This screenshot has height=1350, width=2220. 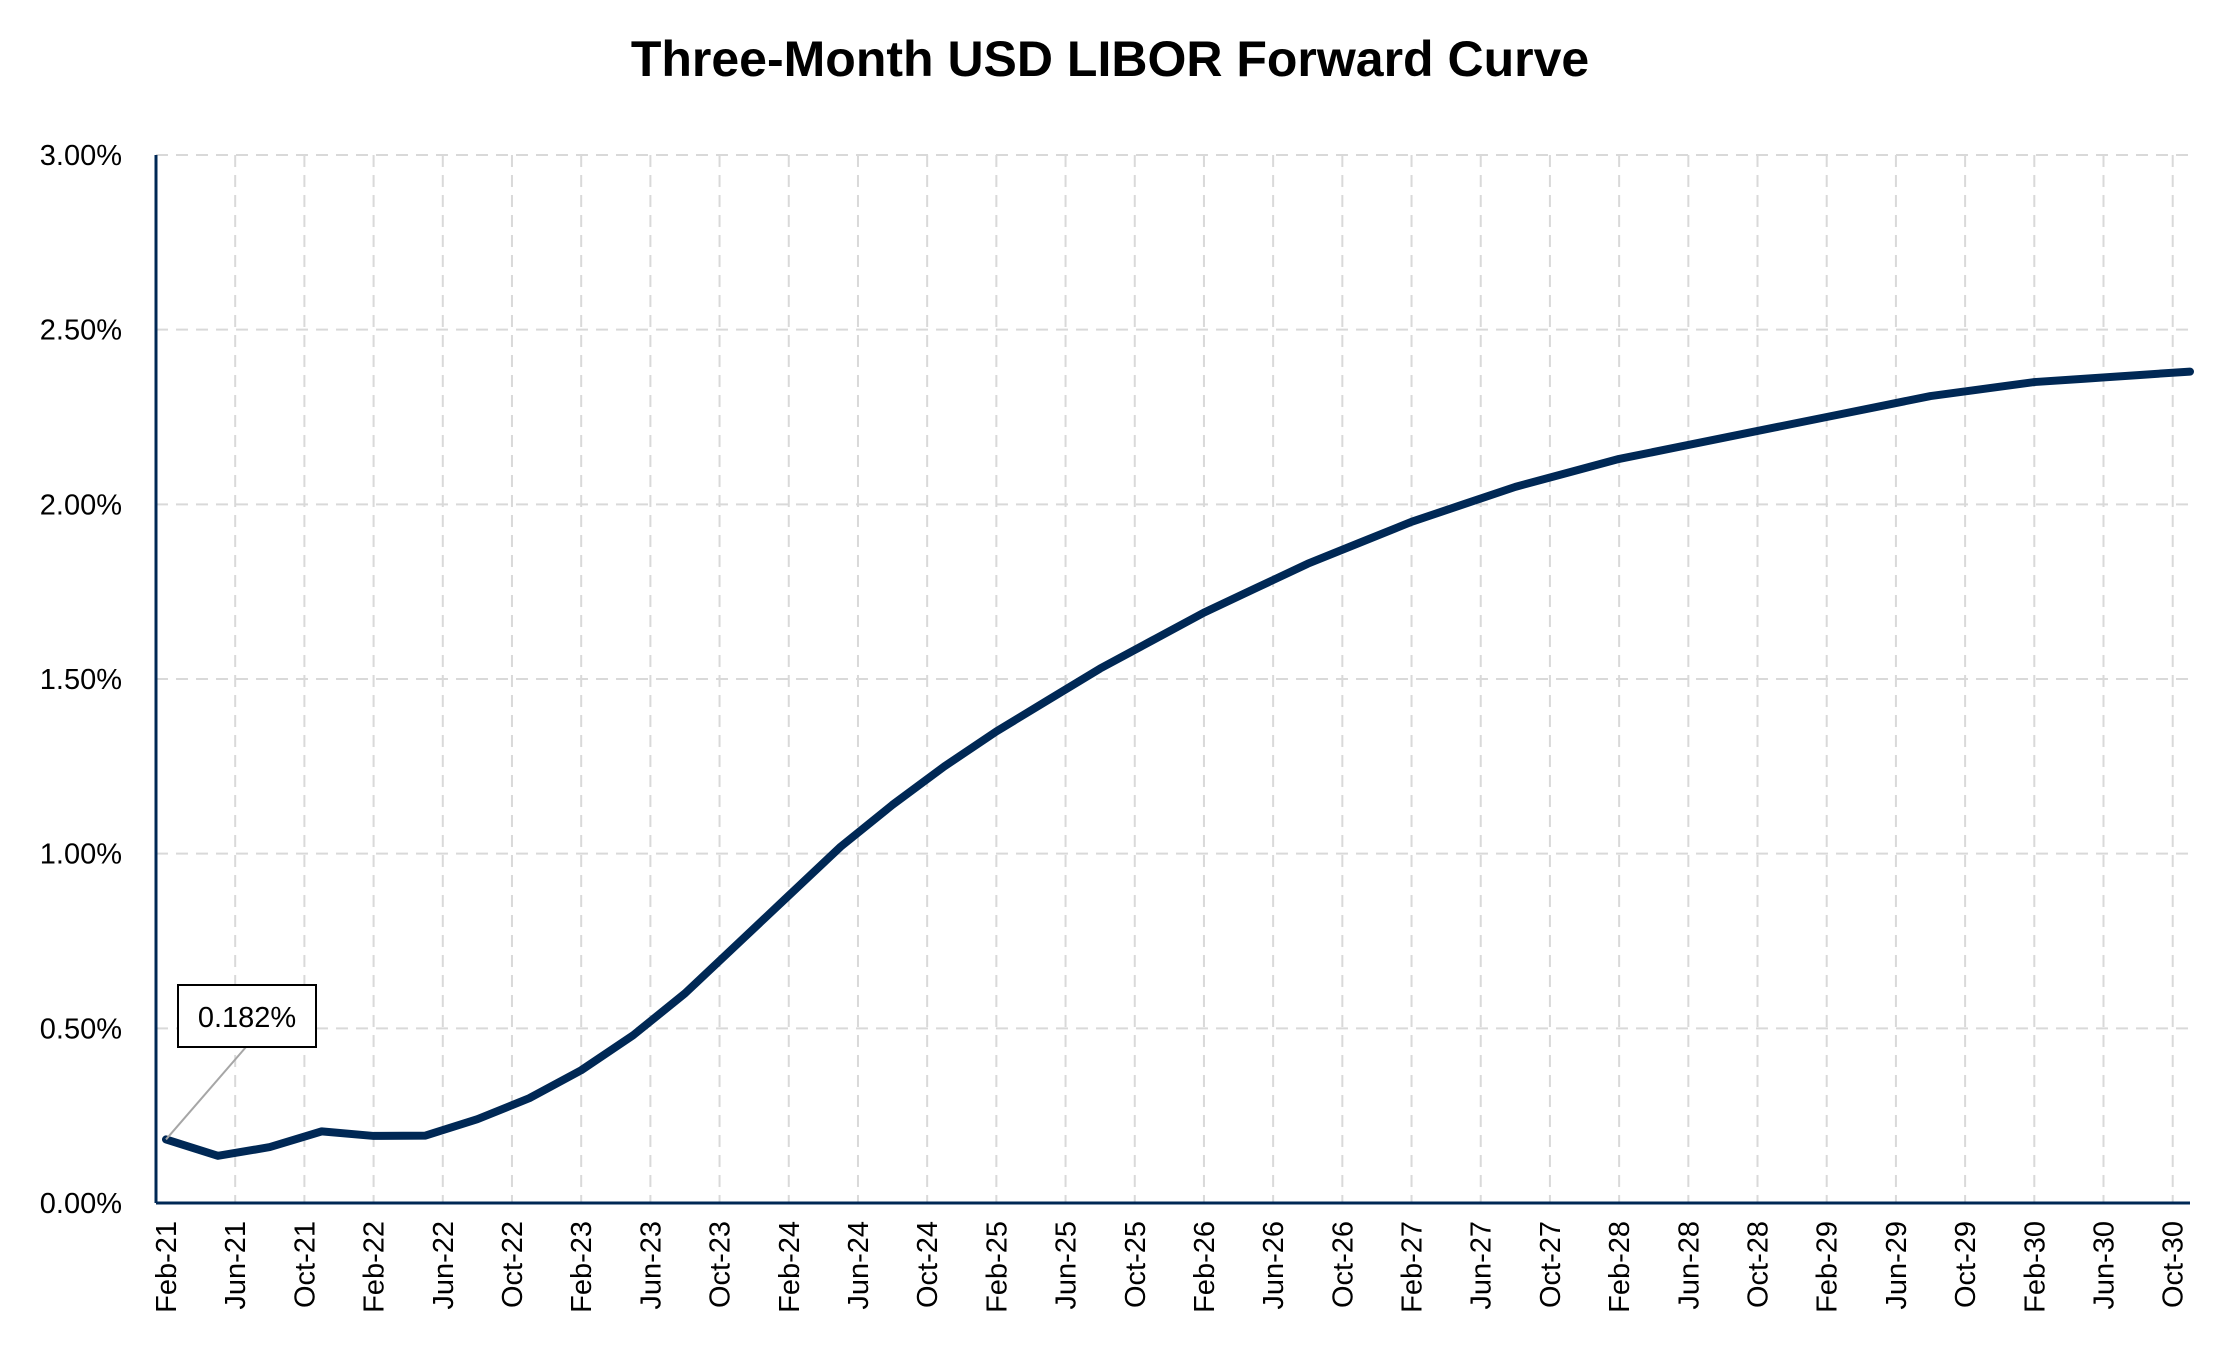 I want to click on x-tick-label: Feb-21, so click(x=167, y=1267).